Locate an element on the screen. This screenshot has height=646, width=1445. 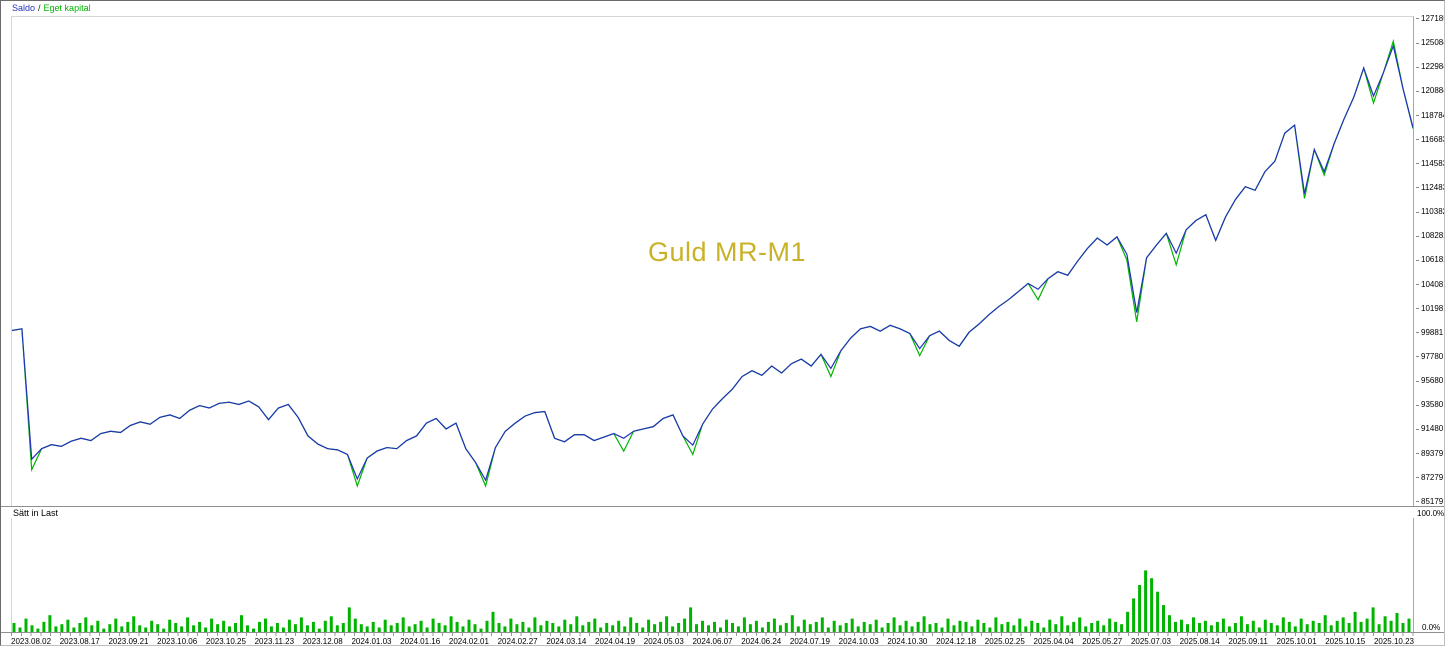
legend-equity-label: Eget kapital is located at coordinates (67, 8).